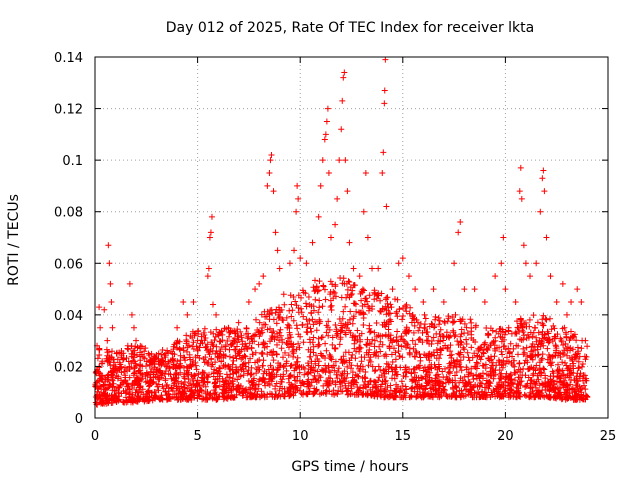 The image size is (640, 480). What do you see at coordinates (197, 436) in the screenshot?
I see `x-tick-label: 5` at bounding box center [197, 436].